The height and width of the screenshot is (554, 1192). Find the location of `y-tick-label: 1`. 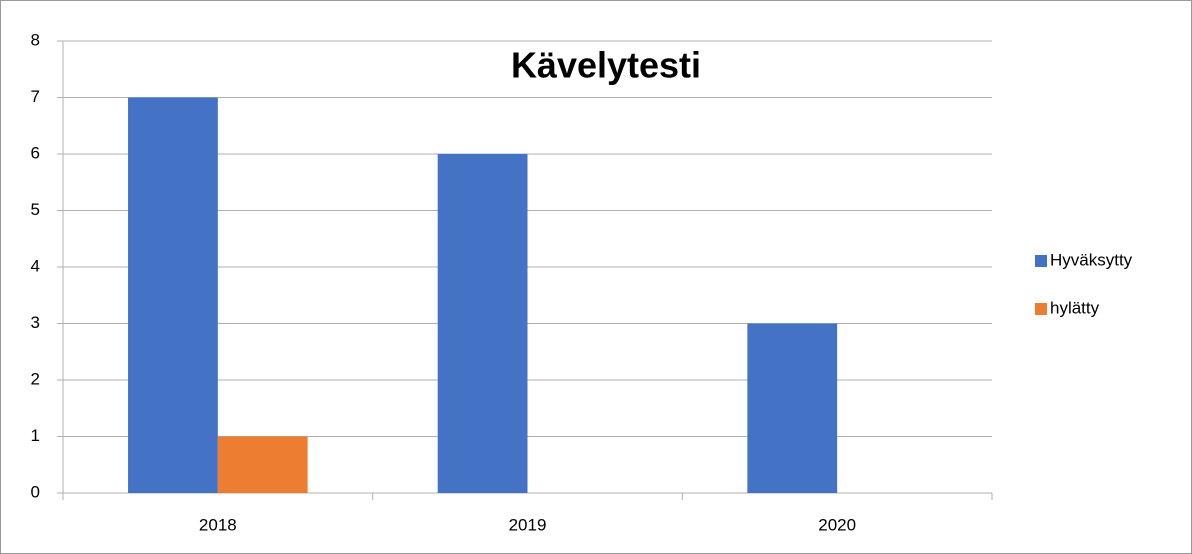

y-tick-label: 1 is located at coordinates (35, 435).